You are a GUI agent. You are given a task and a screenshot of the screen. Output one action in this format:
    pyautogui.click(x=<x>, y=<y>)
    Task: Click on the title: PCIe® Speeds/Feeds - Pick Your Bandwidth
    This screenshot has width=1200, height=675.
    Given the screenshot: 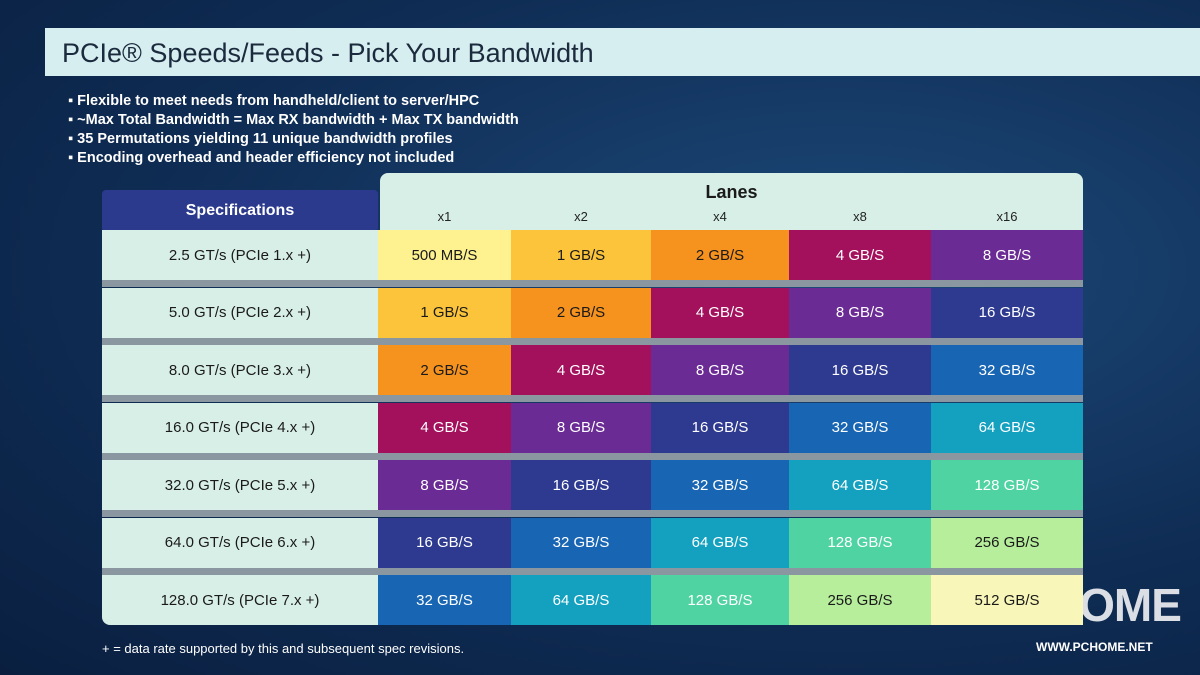 What is the action you would take?
    pyautogui.click(x=328, y=53)
    